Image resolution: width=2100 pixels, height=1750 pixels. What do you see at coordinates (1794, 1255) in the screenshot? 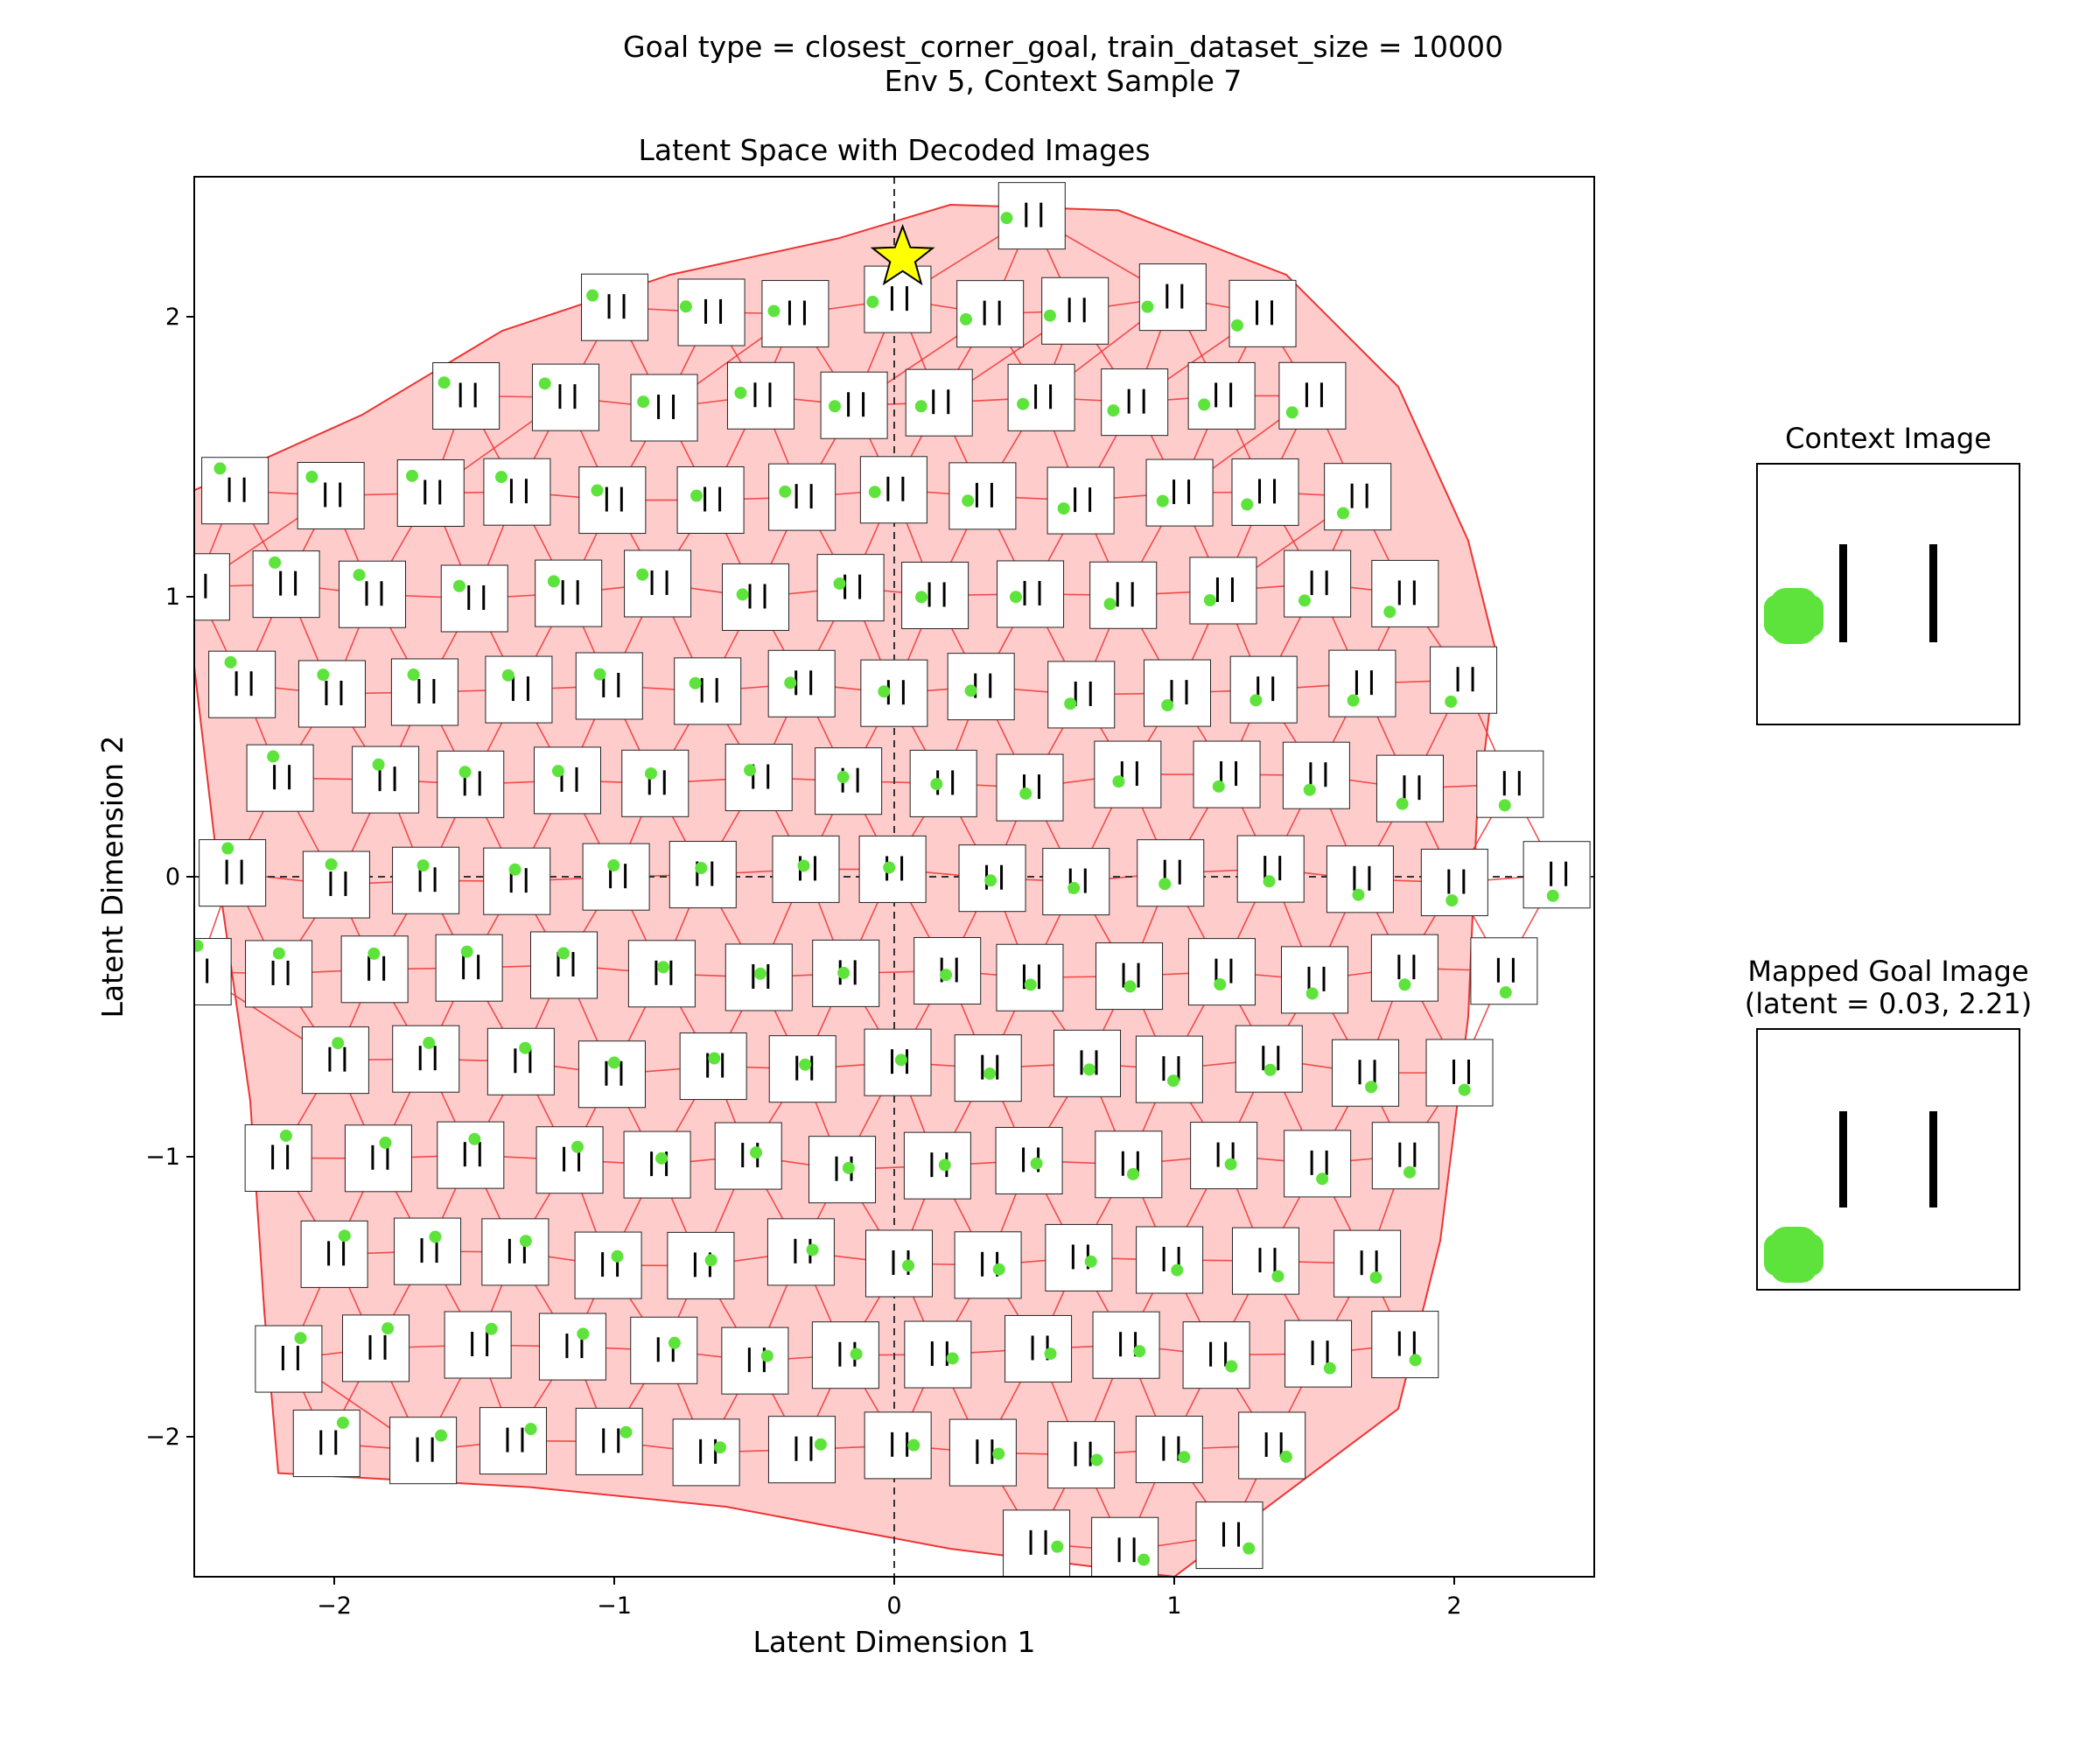
I see `agent-dot` at bounding box center [1794, 1255].